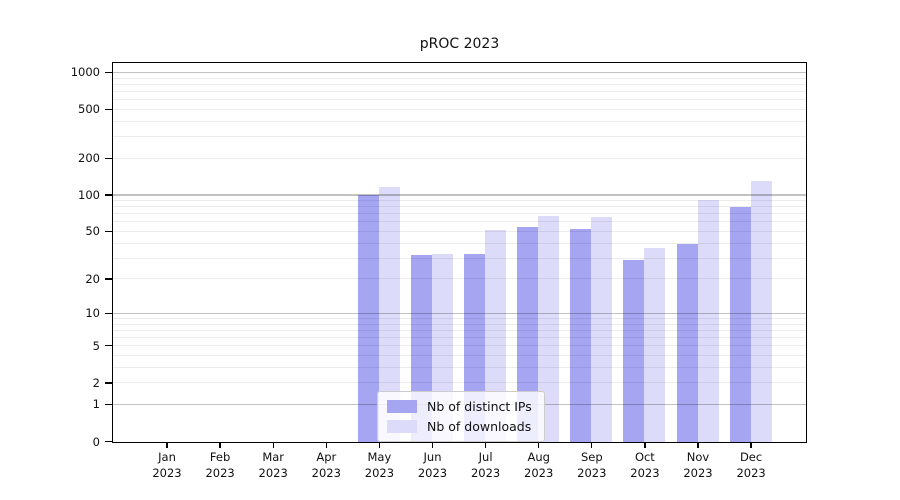 Image resolution: width=900 pixels, height=500 pixels. I want to click on x-tick-label-oct: Oct 2023, so click(645, 465).